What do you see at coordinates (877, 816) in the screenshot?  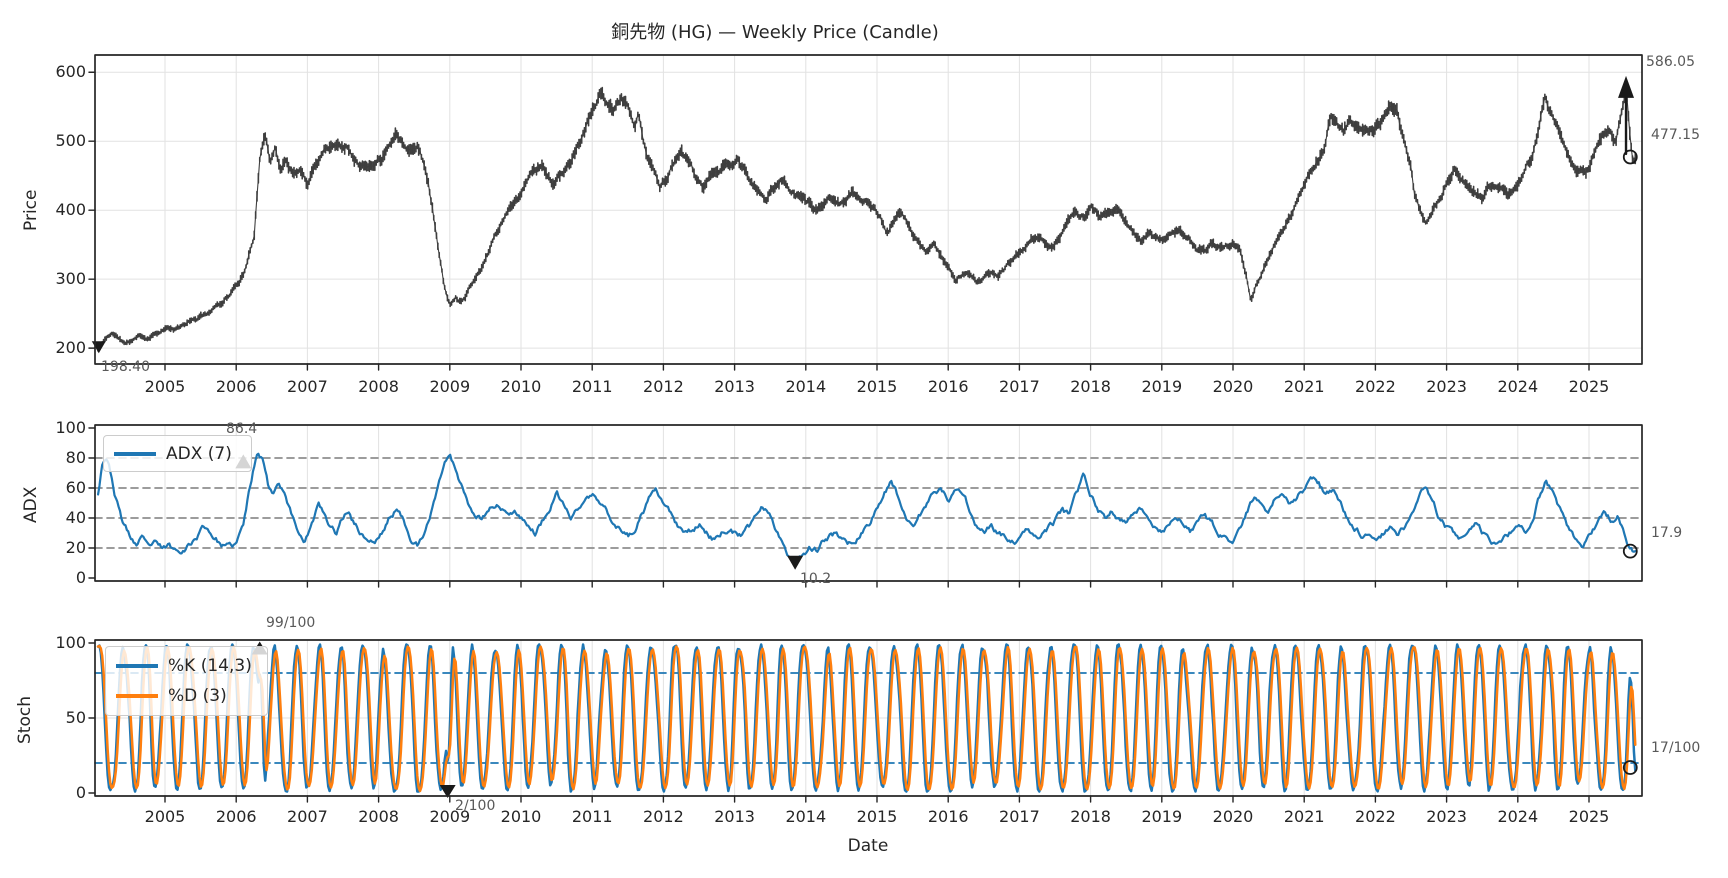 I see `stoch-x-tick-label: 2015` at bounding box center [877, 816].